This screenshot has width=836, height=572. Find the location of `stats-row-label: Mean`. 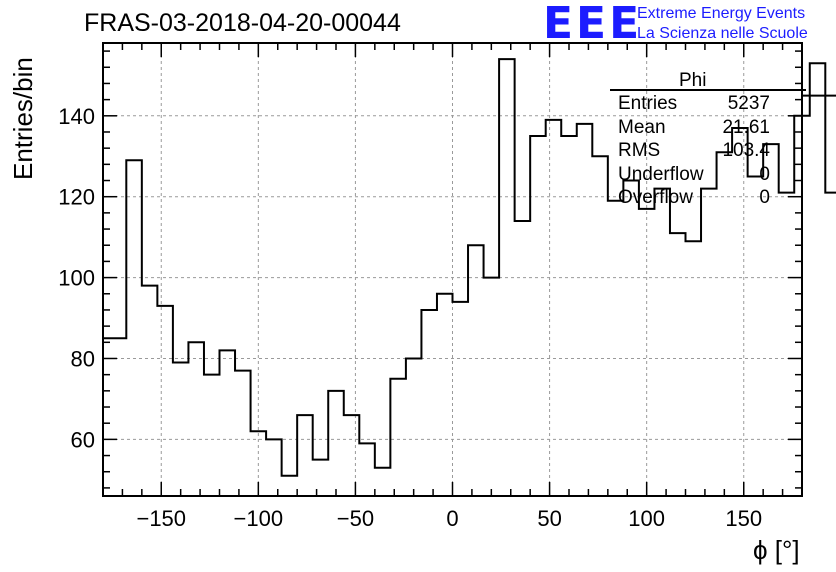

stats-row-label: Mean is located at coordinates (642, 127).